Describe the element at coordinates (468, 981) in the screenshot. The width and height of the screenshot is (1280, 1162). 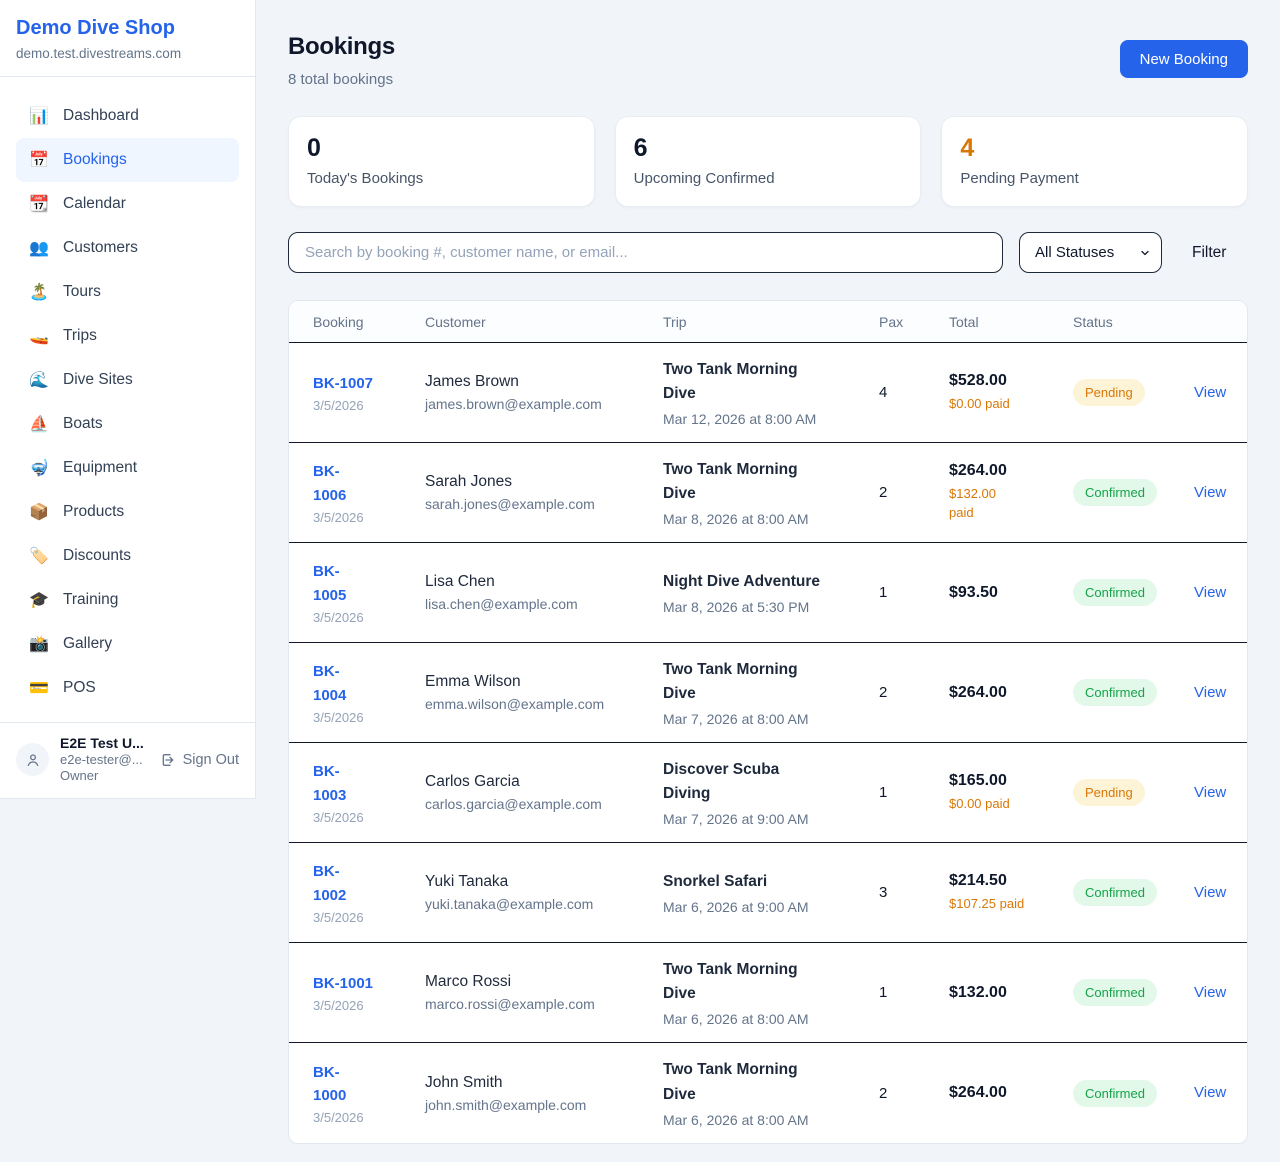
I see `customer-name: Marco Rossi` at that location.